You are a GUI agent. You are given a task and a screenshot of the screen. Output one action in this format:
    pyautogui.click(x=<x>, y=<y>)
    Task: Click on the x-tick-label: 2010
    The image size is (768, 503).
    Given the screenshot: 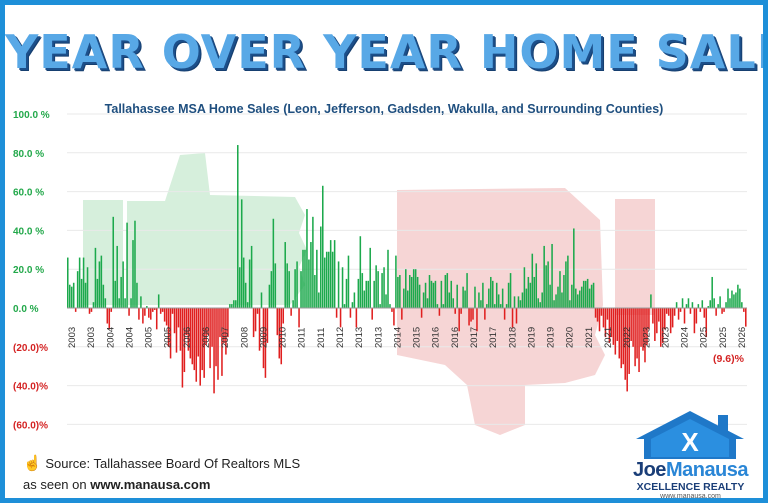 What is the action you would take?
    pyautogui.click(x=283, y=337)
    